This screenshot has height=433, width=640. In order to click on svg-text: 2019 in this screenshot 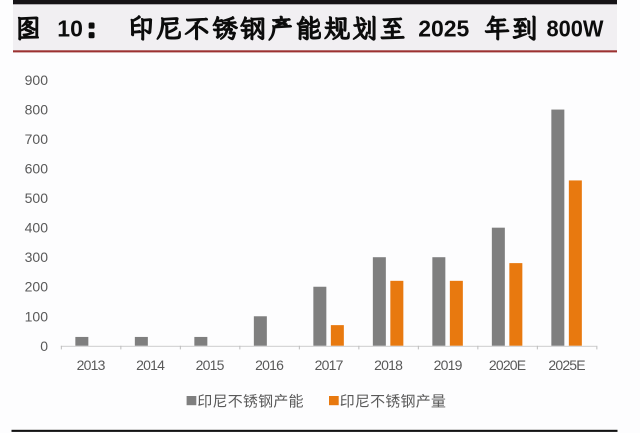, I will do `click(448, 365)`.